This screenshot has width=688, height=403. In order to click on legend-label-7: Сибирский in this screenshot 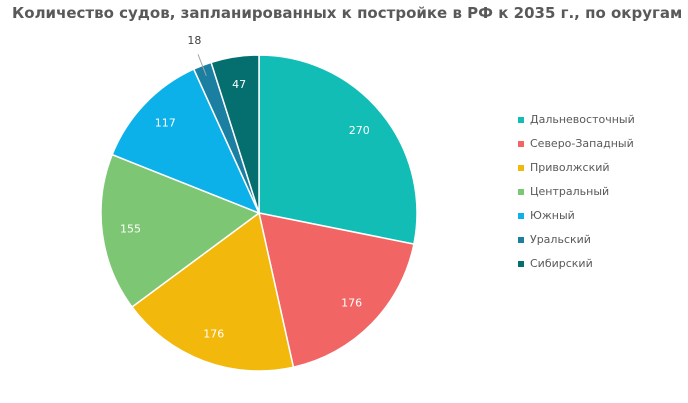, I will do `click(561, 263)`.